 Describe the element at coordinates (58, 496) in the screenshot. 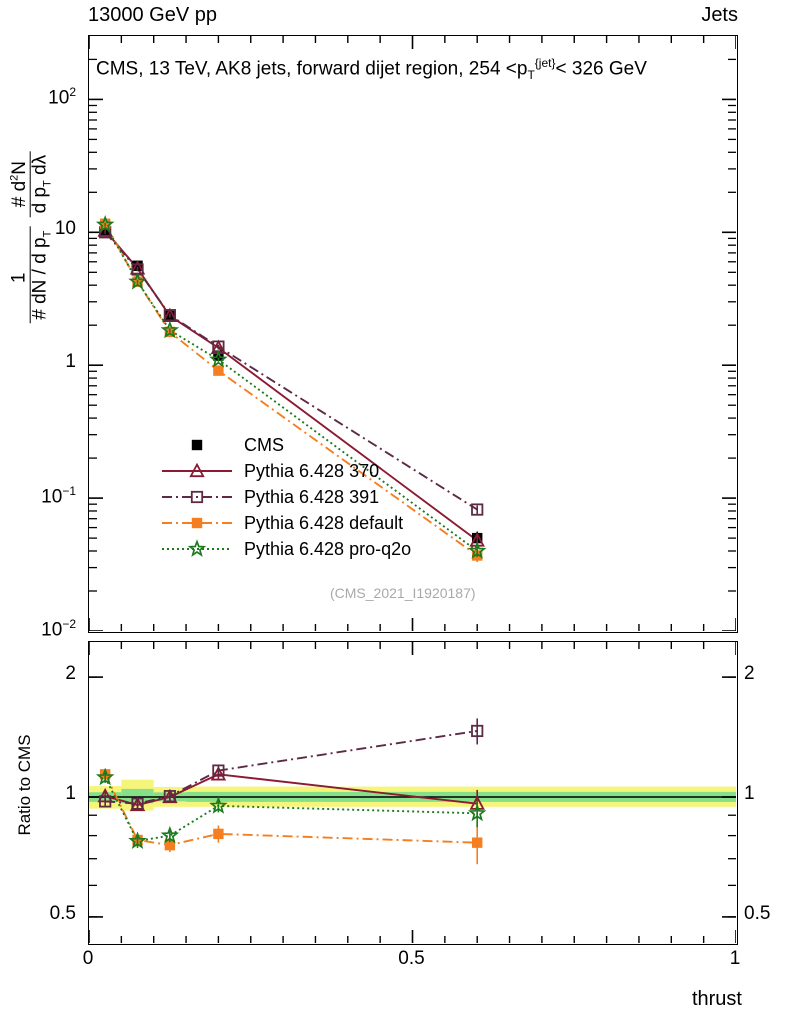

I see `main-y-tick-label-3: 10⁻¹` at that location.